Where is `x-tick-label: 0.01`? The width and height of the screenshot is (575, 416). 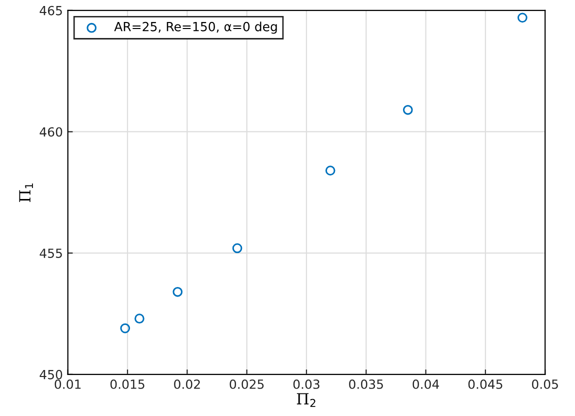
x-tick-label: 0.01 is located at coordinates (67, 384).